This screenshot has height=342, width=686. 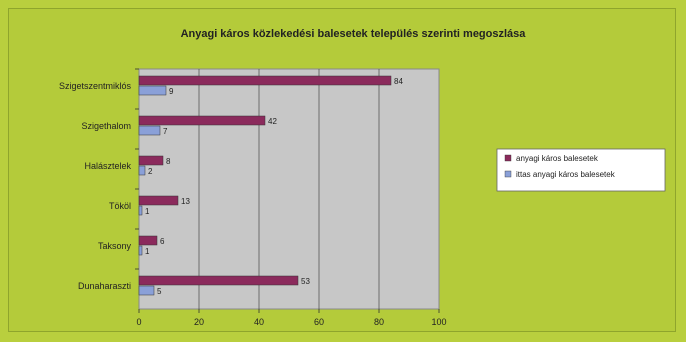 What do you see at coordinates (95, 86) in the screenshot?
I see `category-label: Szigetszentmiklós` at bounding box center [95, 86].